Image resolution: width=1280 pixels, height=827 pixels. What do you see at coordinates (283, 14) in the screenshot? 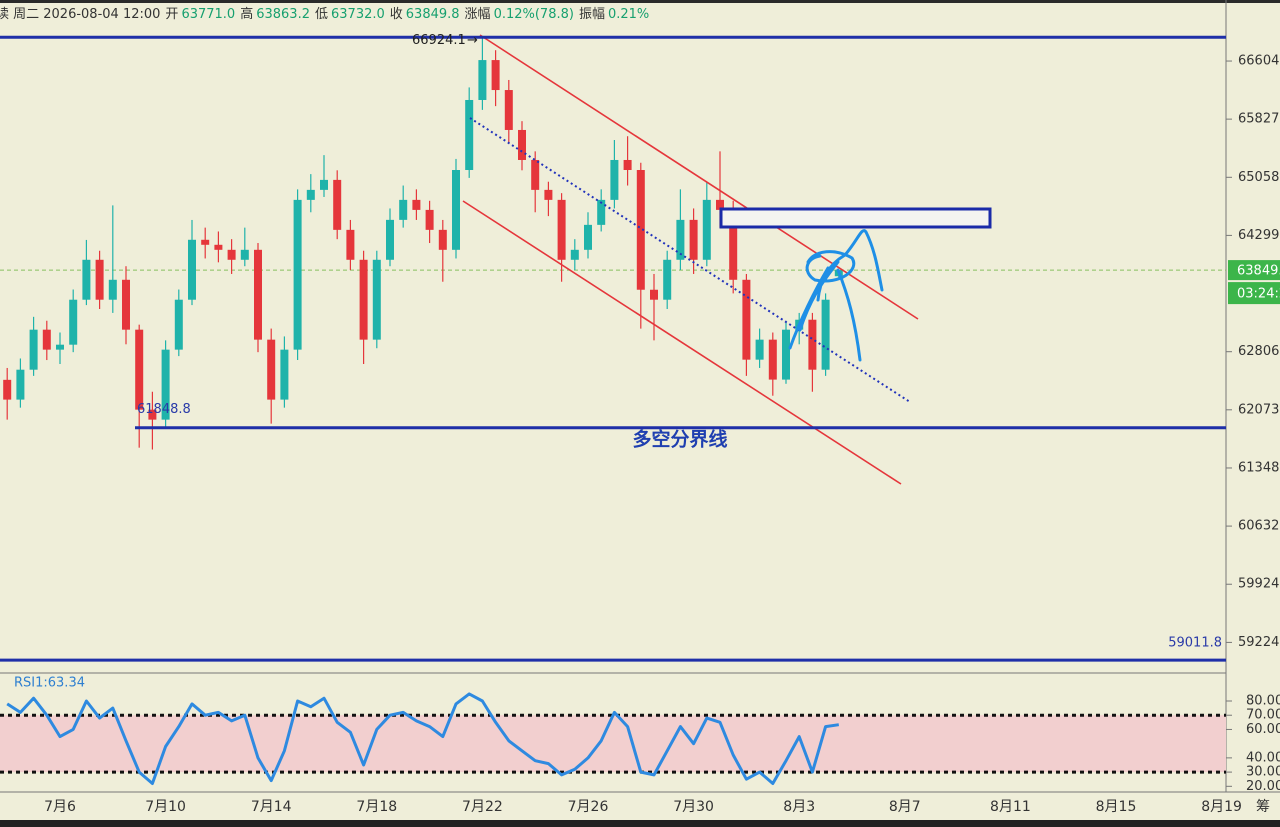
I see `header-value: 63863.2` at bounding box center [283, 14].